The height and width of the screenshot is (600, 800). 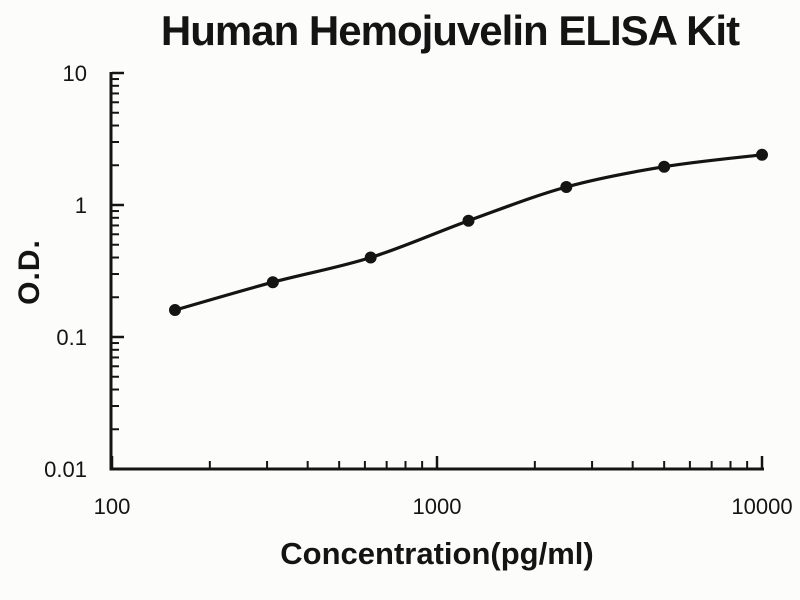 What do you see at coordinates (112, 506) in the screenshot?
I see `x-tick-label: 100` at bounding box center [112, 506].